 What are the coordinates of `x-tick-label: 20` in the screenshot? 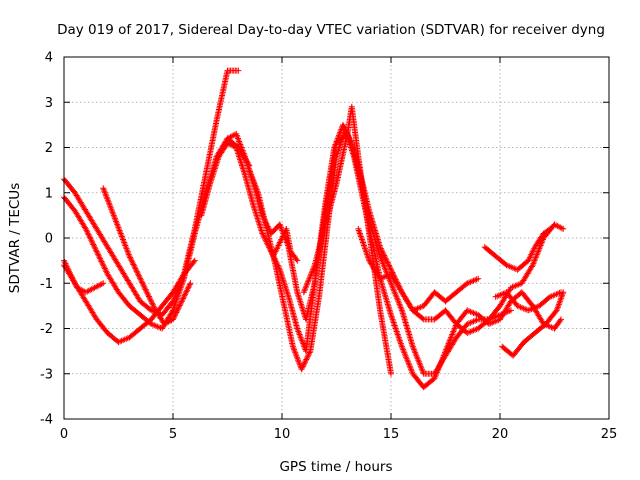 It's located at (500, 434).